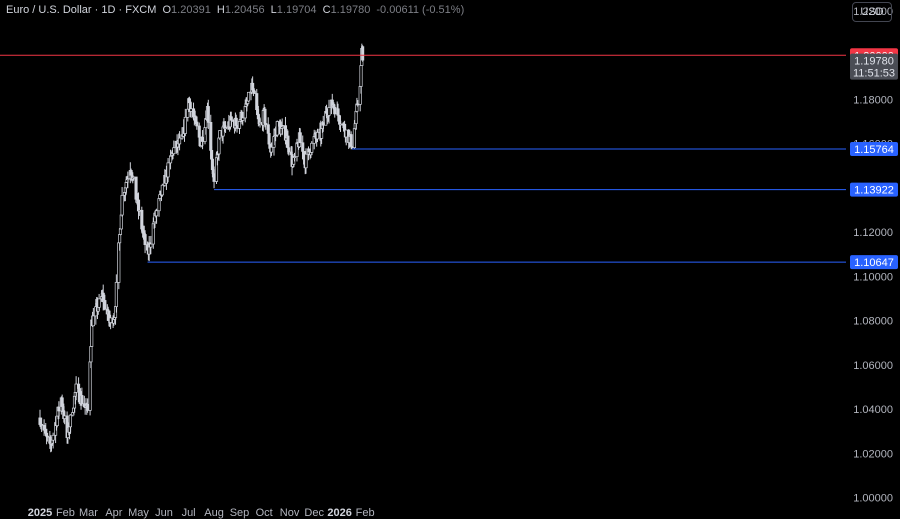 The height and width of the screenshot is (519, 900). Describe the element at coordinates (138, 513) in the screenshot. I see `time-tick-label: May` at that location.